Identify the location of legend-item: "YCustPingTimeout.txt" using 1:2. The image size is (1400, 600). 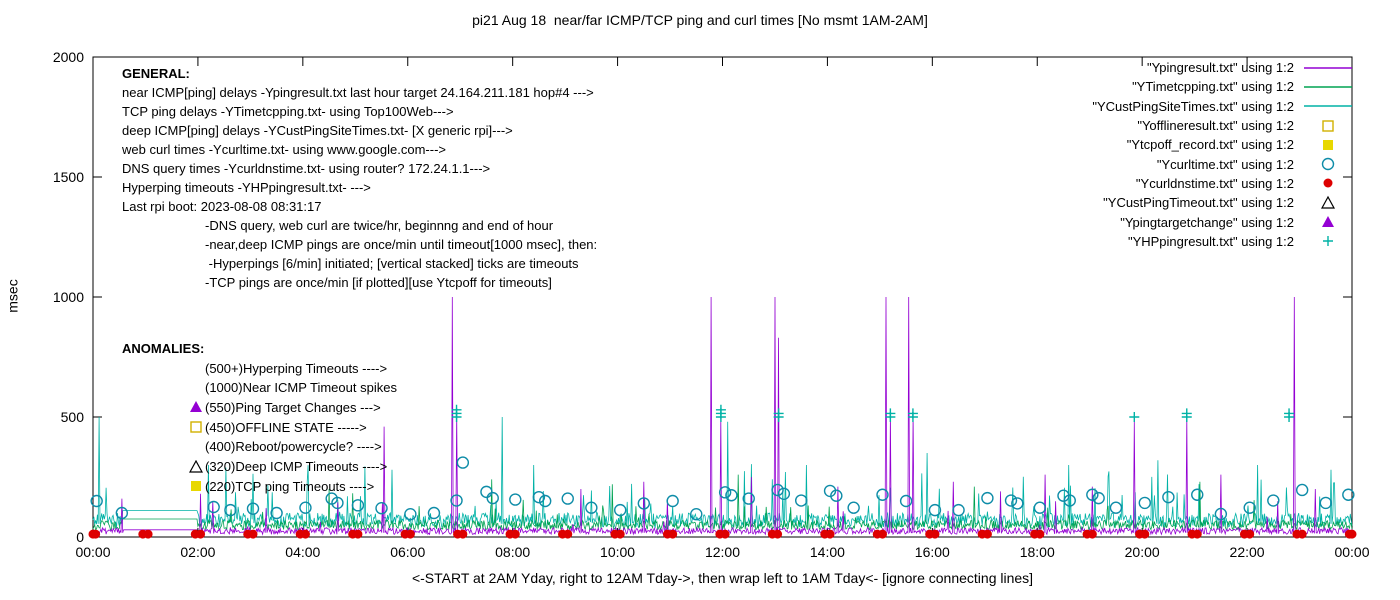
(1224, 202).